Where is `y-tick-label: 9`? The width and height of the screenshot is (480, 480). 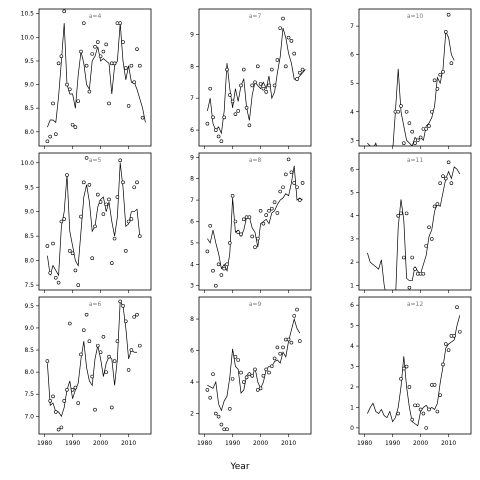
y-tick-label: 9 is located at coordinates (192, 34).